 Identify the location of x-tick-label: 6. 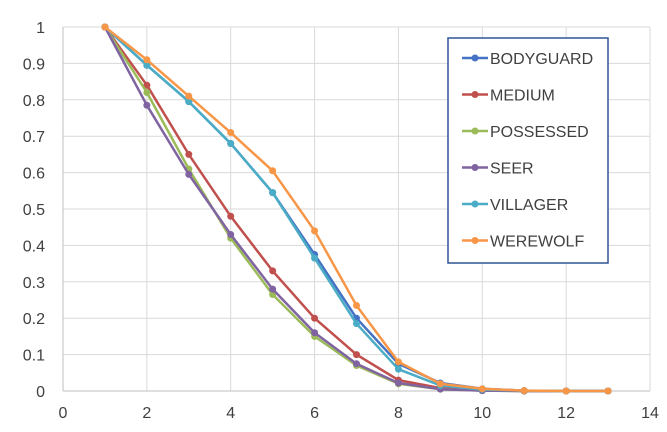
(314, 413).